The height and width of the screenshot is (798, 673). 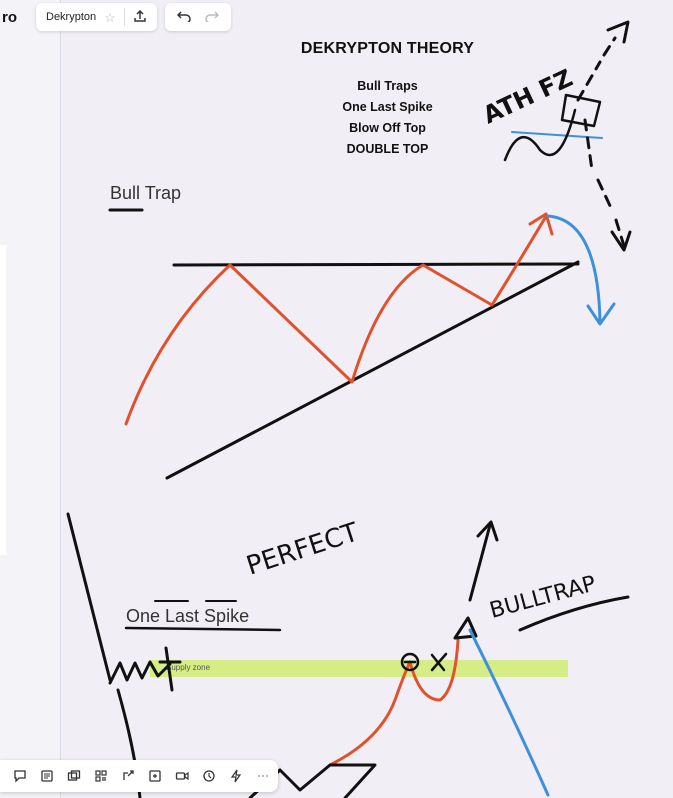 What do you see at coordinates (359, 668) in the screenshot?
I see `supply-zone` at bounding box center [359, 668].